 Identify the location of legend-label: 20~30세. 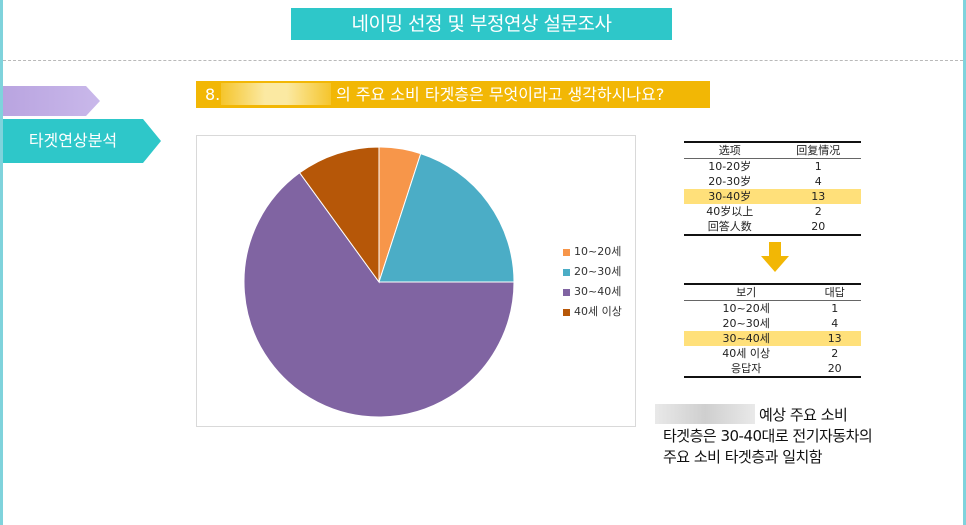
(598, 271).